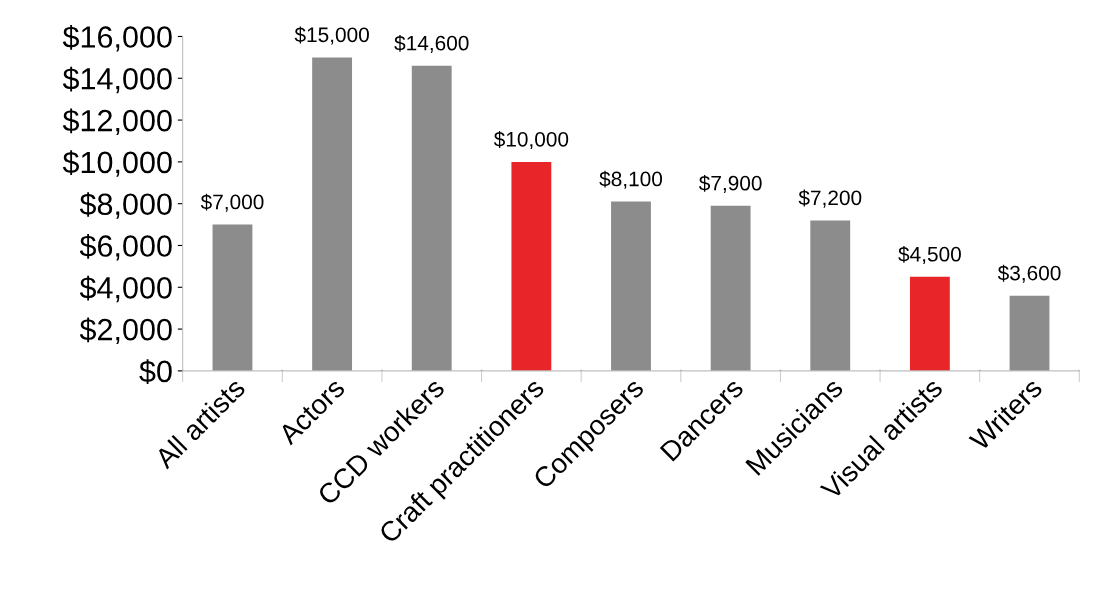 The height and width of the screenshot is (608, 1107). Describe the element at coordinates (1029, 273) in the screenshot. I see `data-label: $3,600` at that location.